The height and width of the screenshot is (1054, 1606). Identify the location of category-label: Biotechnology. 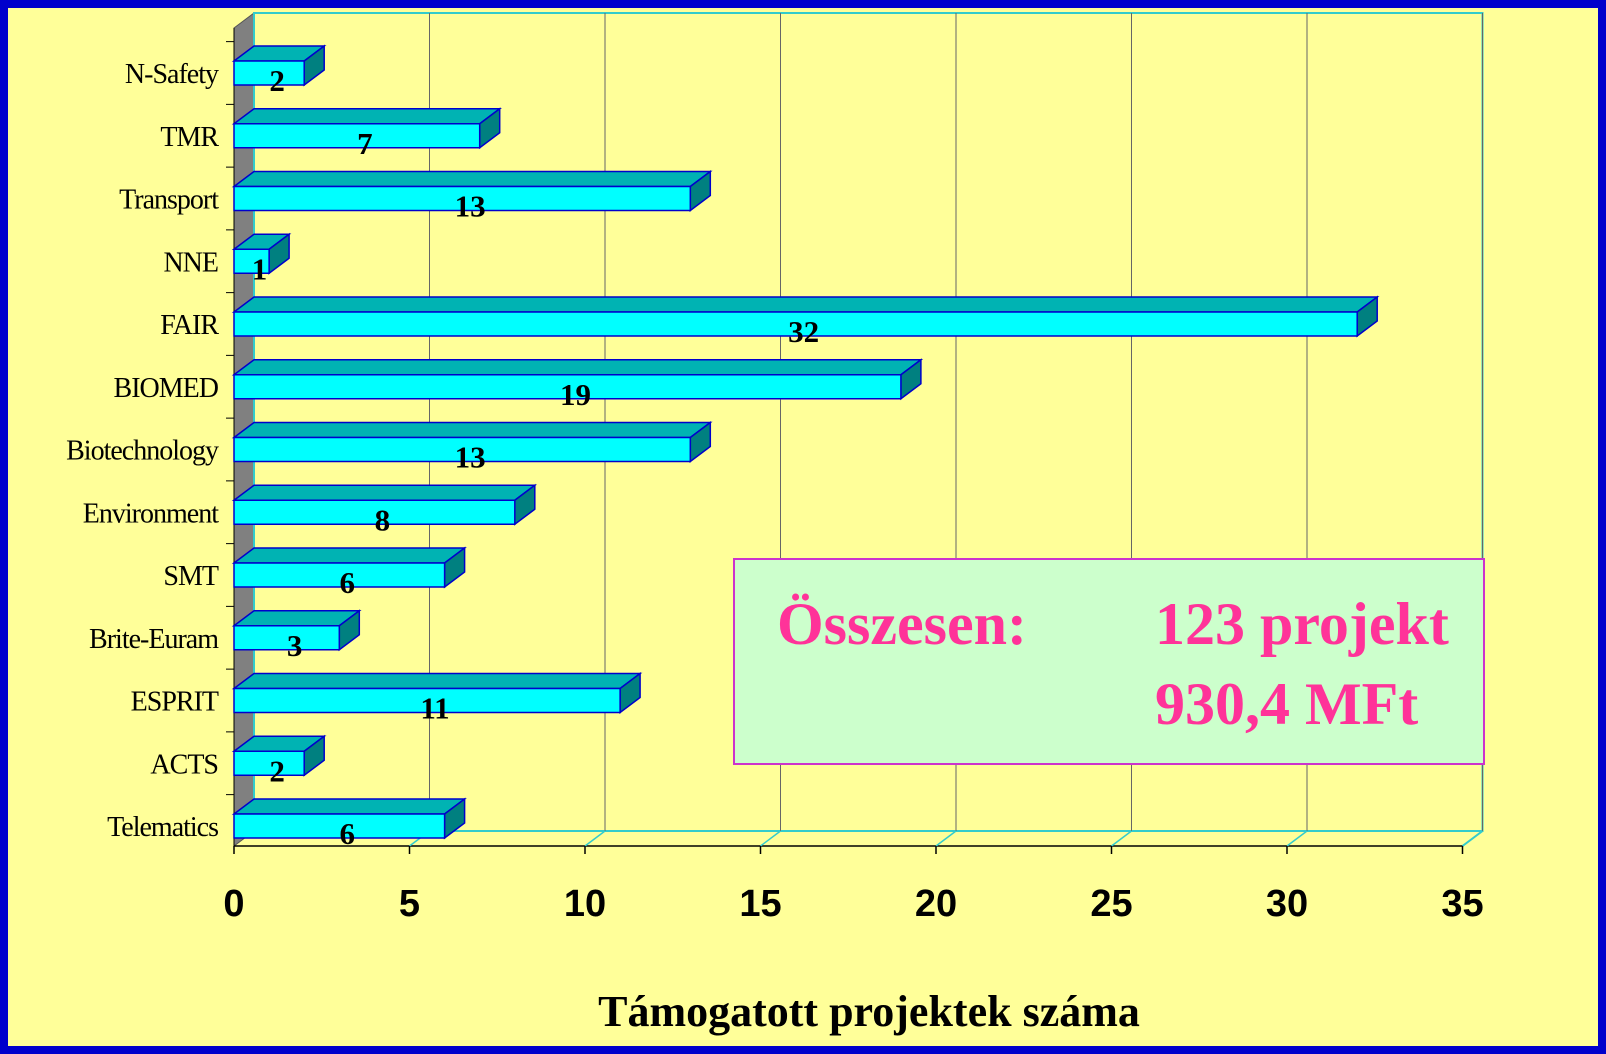
(142, 451).